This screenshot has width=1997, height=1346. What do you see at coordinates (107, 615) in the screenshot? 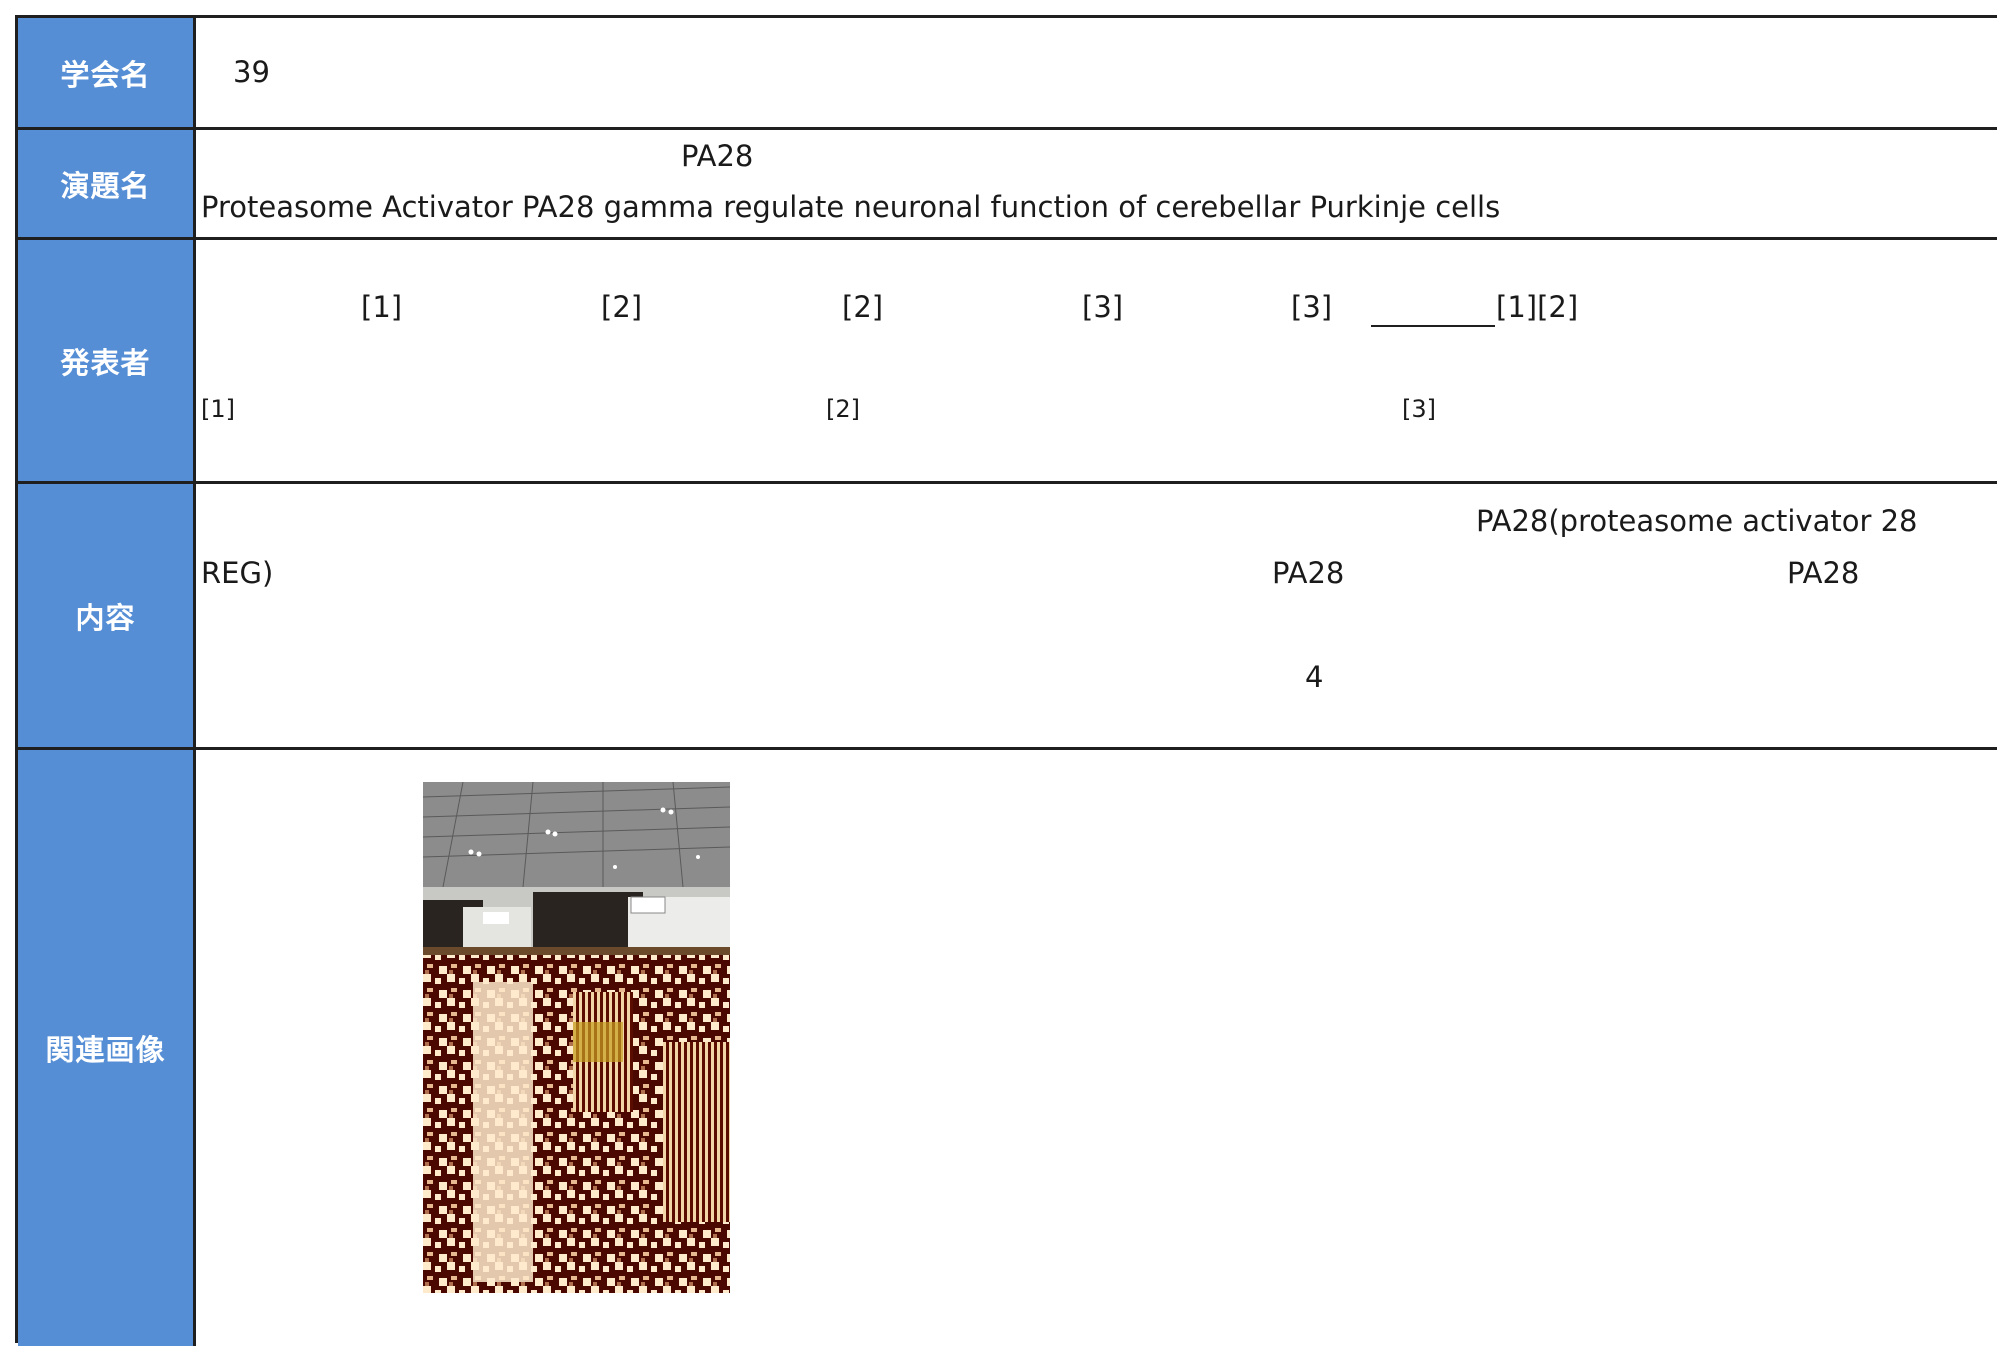
I see `content-label: 内容` at bounding box center [107, 615].